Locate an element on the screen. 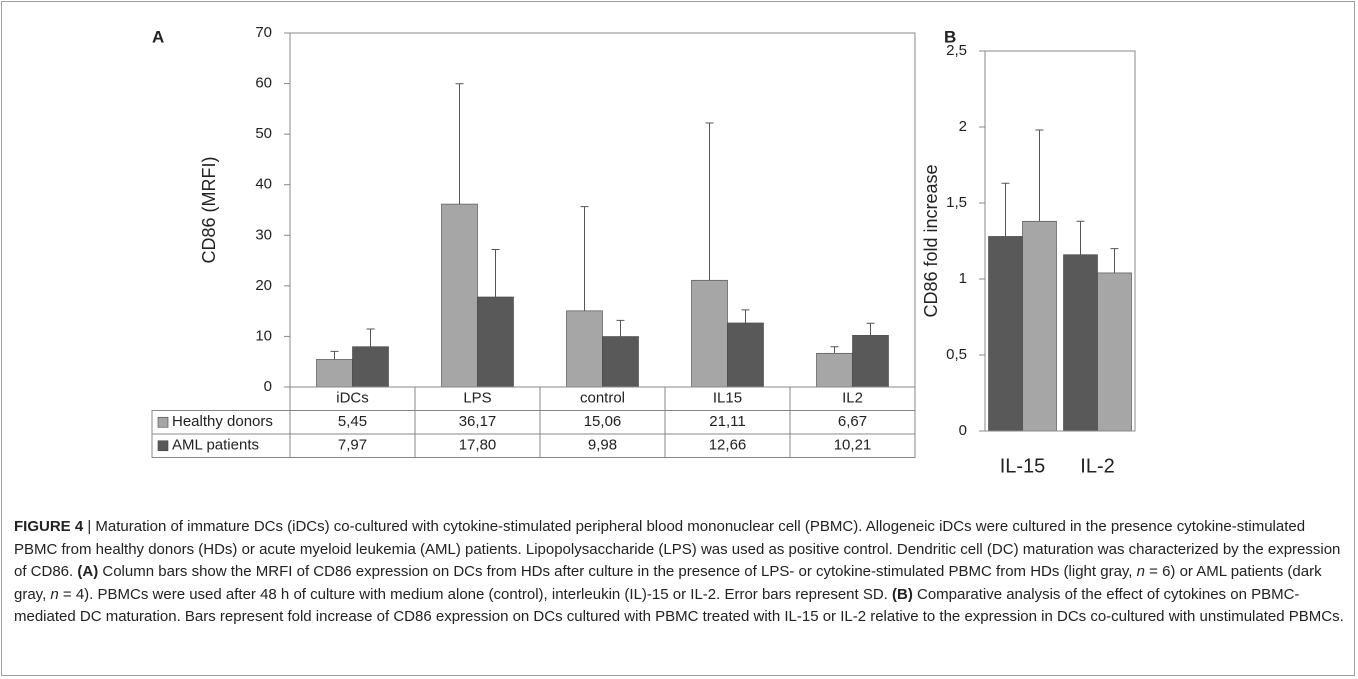 This screenshot has width=1358, height=679. legend-label: Healthy donors is located at coordinates (222, 421).